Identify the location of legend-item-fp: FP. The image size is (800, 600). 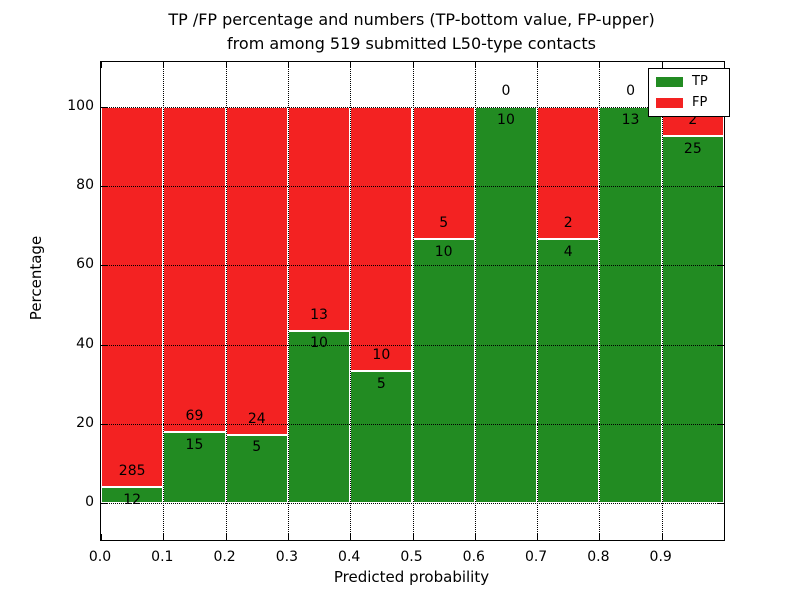
(689, 103).